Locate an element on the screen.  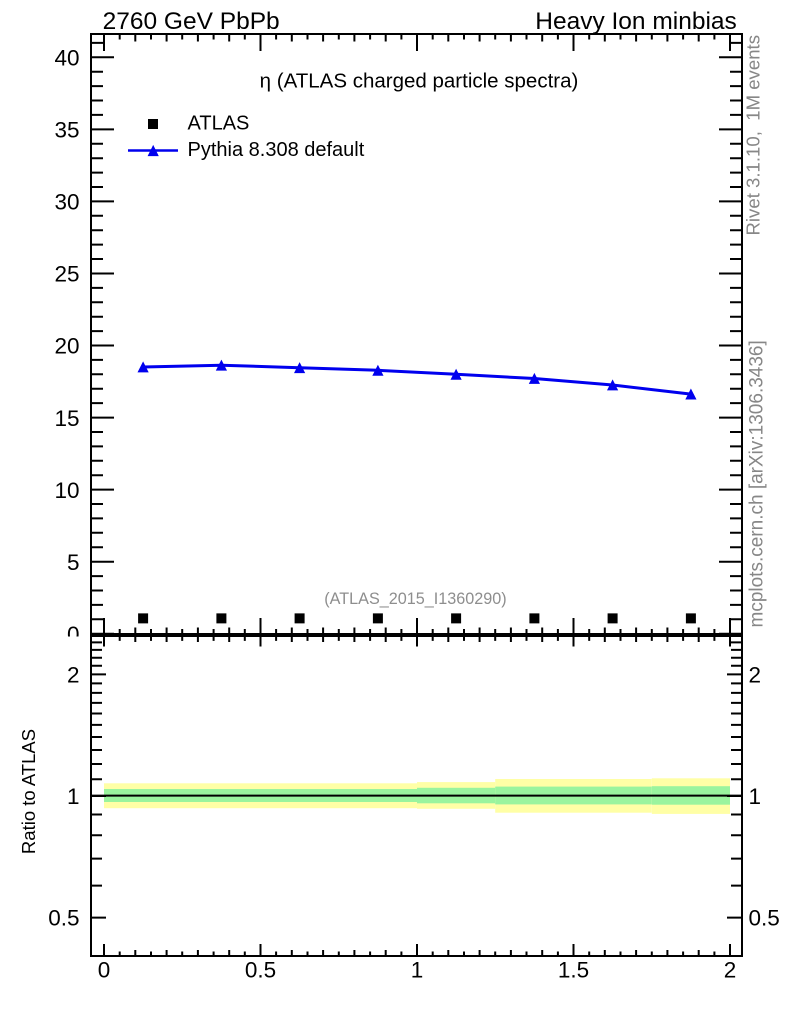
svg-text: 10 is located at coordinates (66, 490).